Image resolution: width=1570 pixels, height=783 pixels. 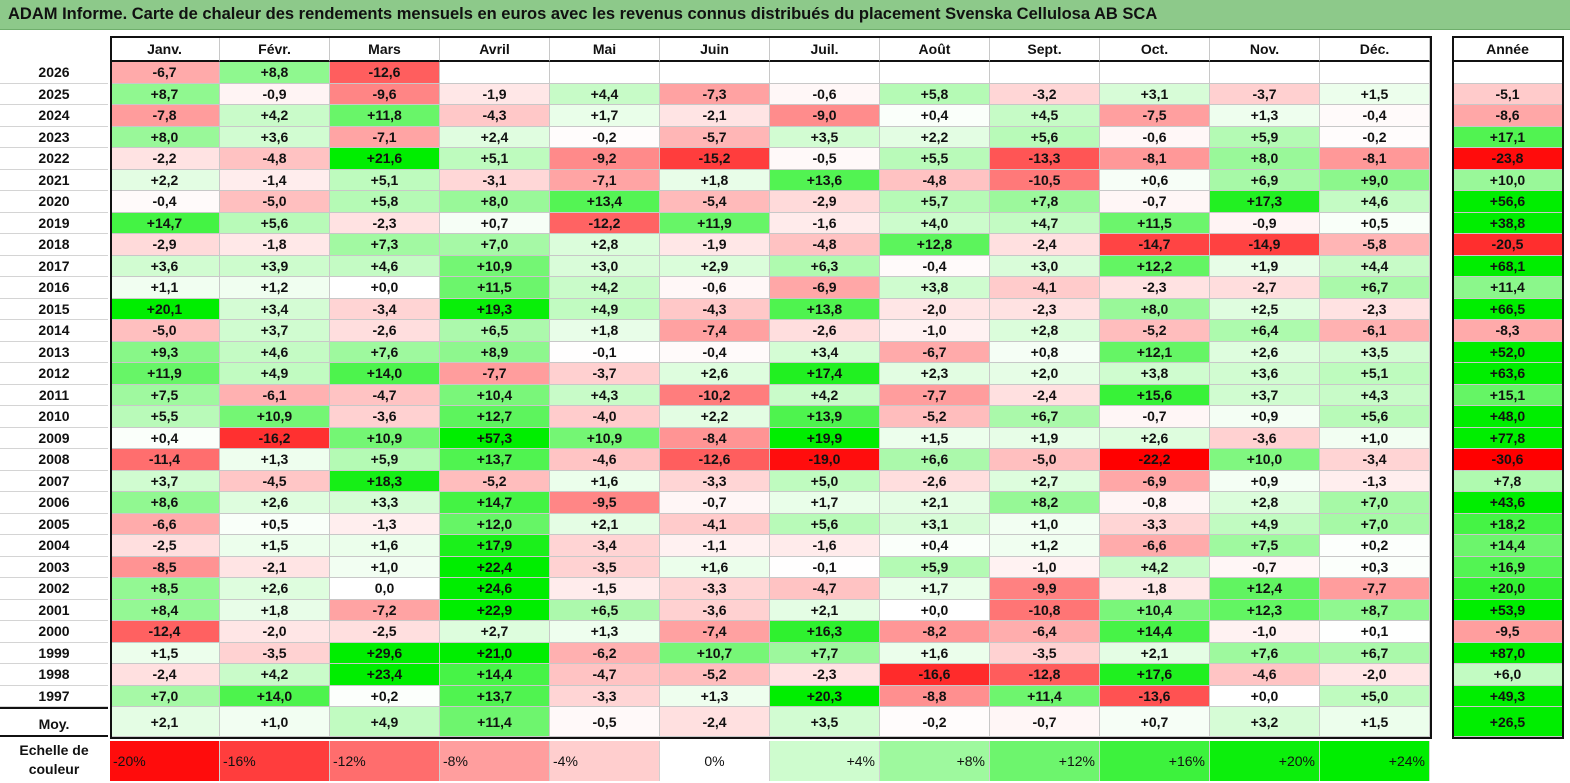 What do you see at coordinates (1045, 761) in the screenshot?
I see `color-scale-swatch: +12%` at bounding box center [1045, 761].